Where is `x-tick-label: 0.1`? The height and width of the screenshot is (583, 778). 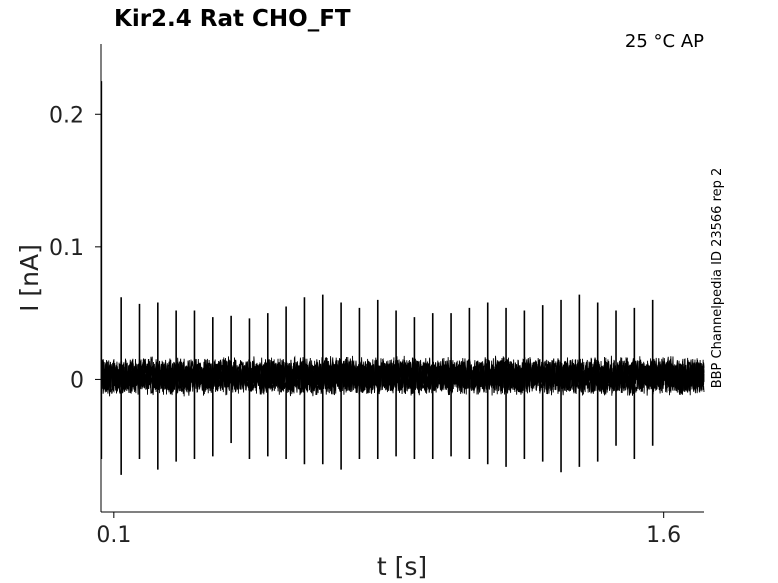
x-tick-label: 0.1 is located at coordinates (113, 535).